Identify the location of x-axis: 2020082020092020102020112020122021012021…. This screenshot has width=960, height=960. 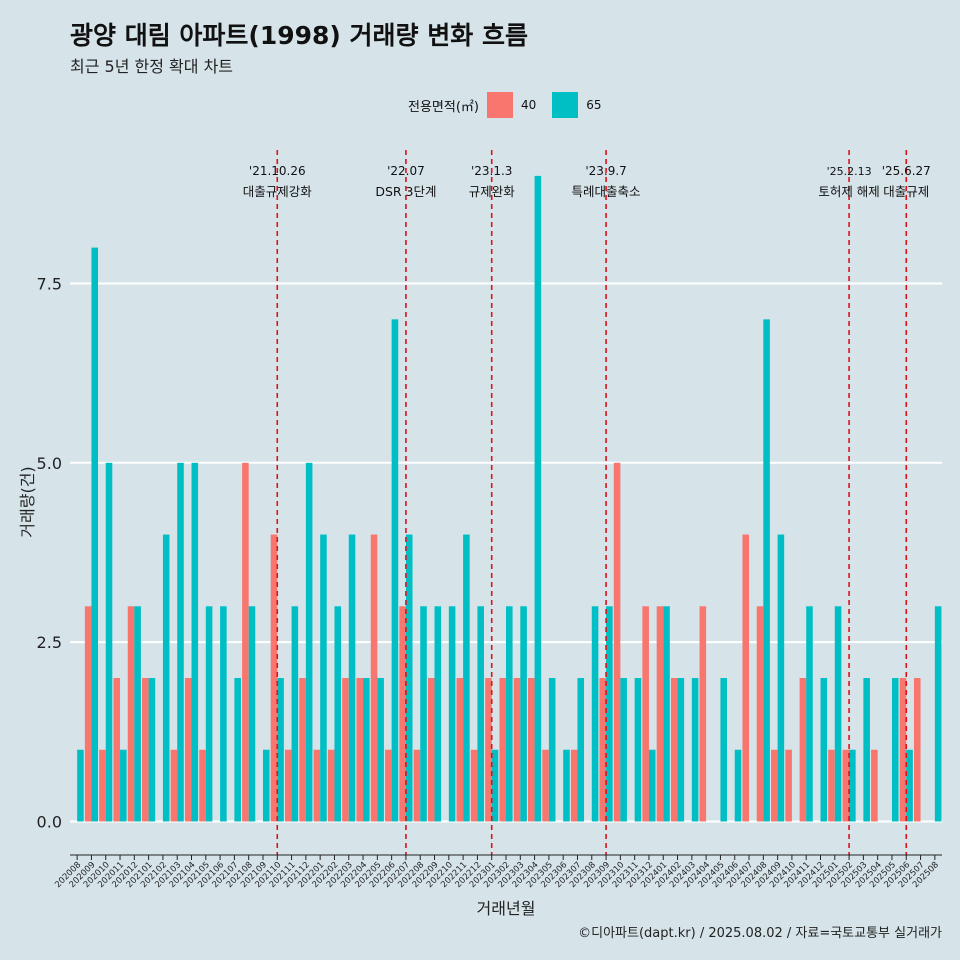
(497, 872).